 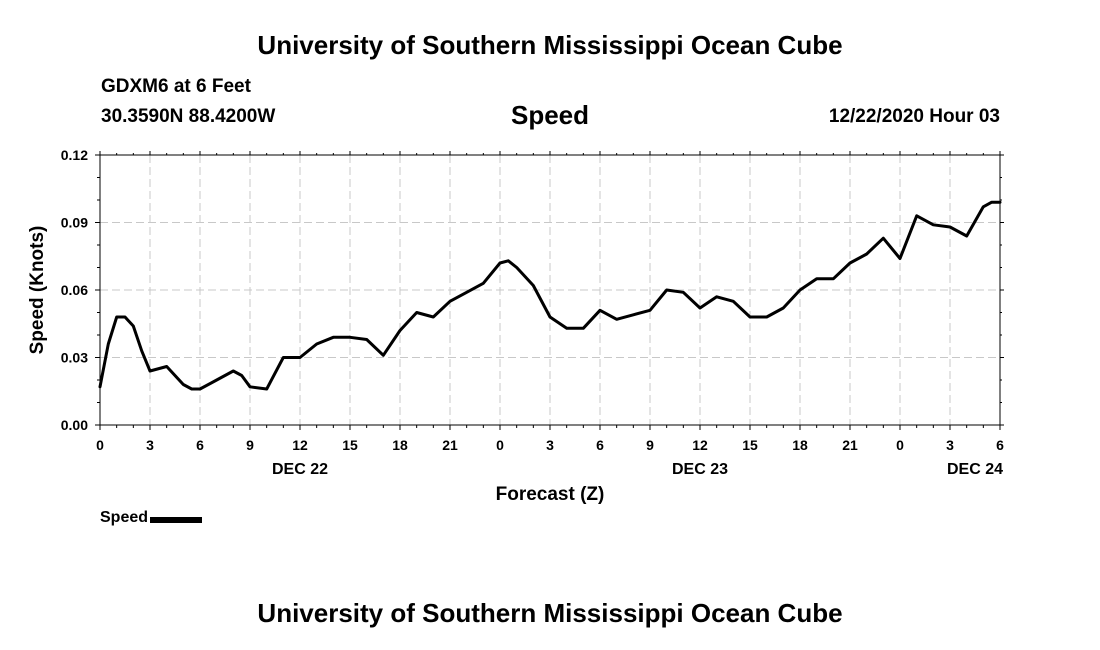 What do you see at coordinates (550, 115) in the screenshot?
I see `variable-title: Speed` at bounding box center [550, 115].